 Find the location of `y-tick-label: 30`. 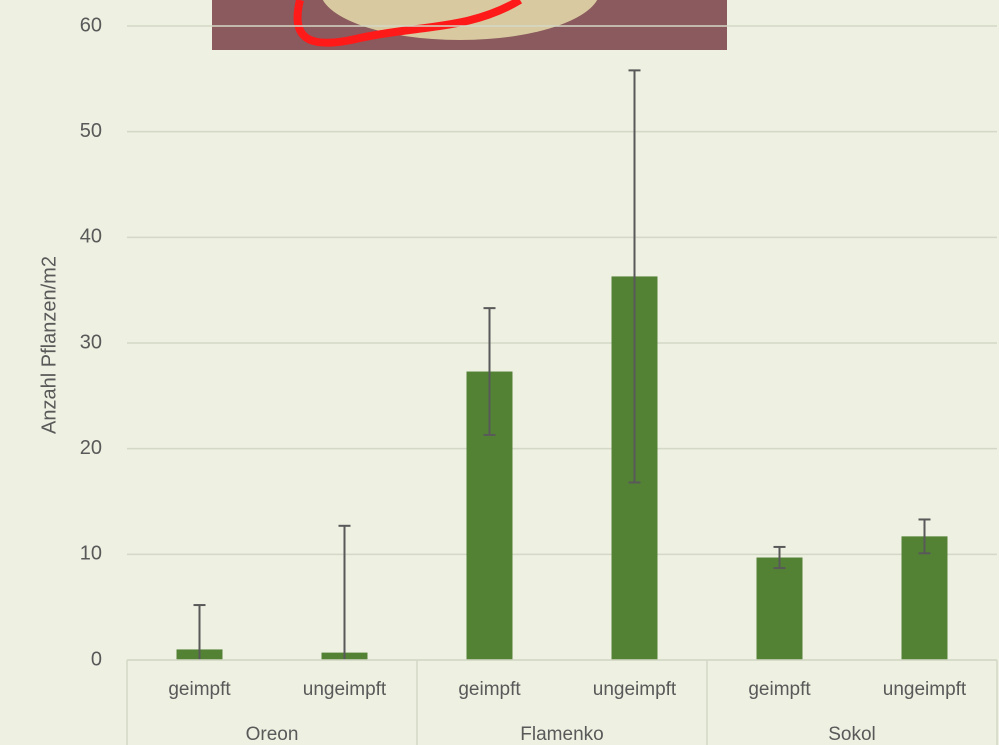

y-tick-label: 30 is located at coordinates (91, 342).